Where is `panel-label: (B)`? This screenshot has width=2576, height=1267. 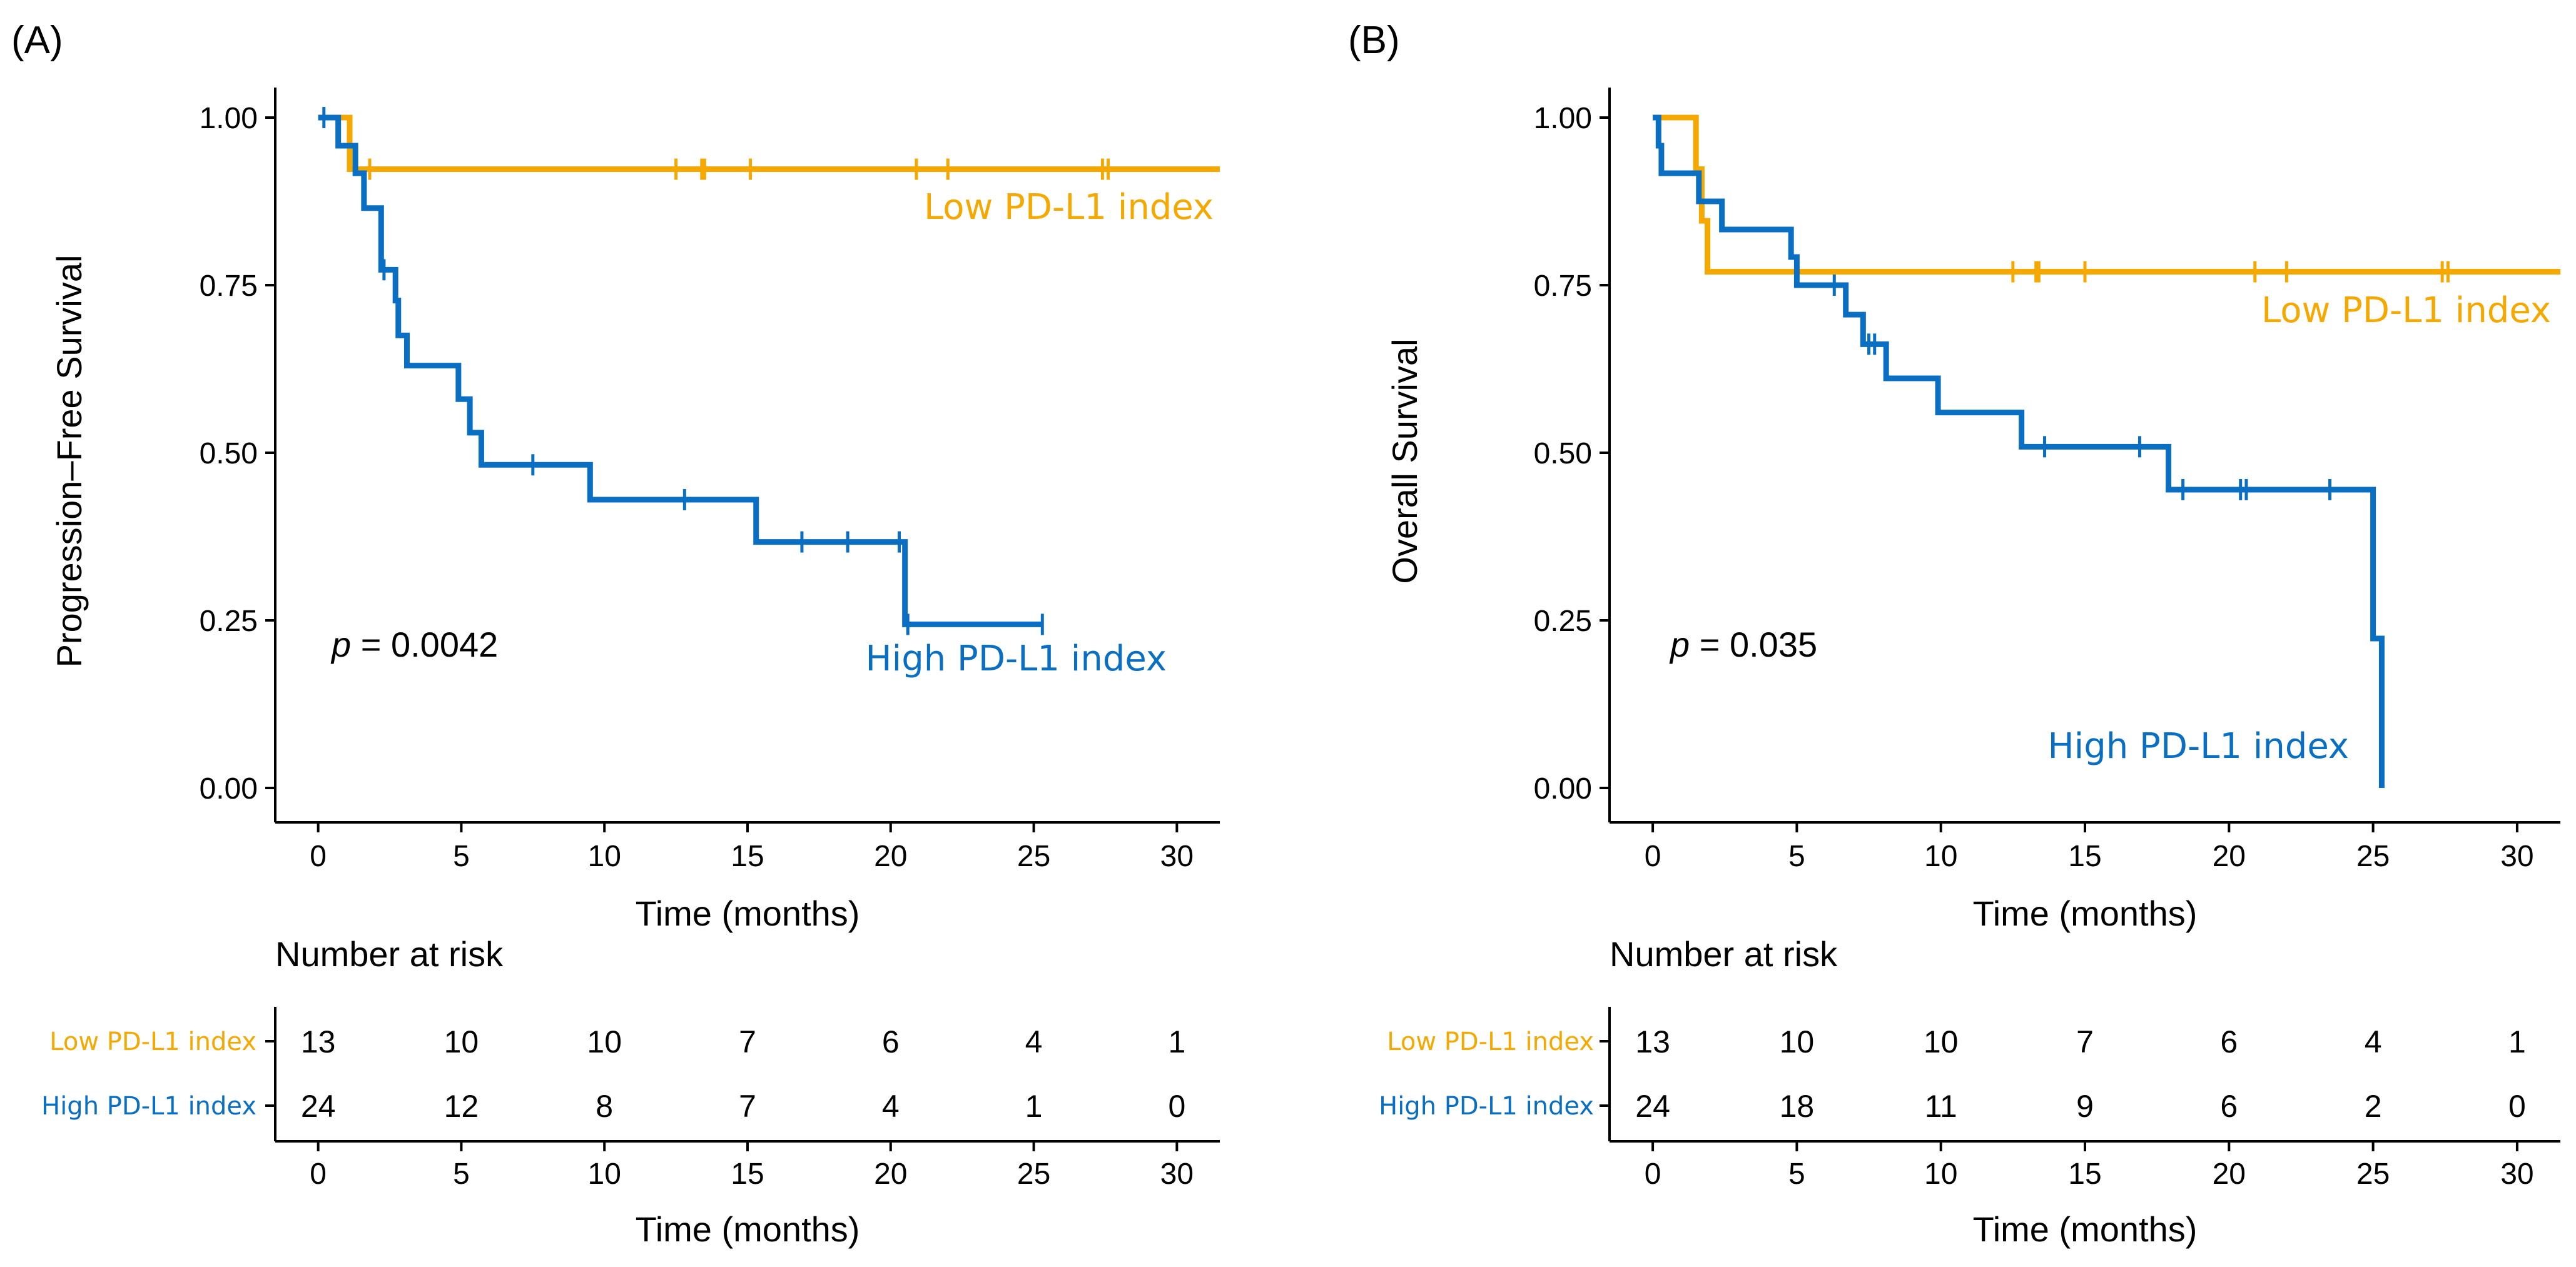
panel-label: (B) is located at coordinates (1374, 40).